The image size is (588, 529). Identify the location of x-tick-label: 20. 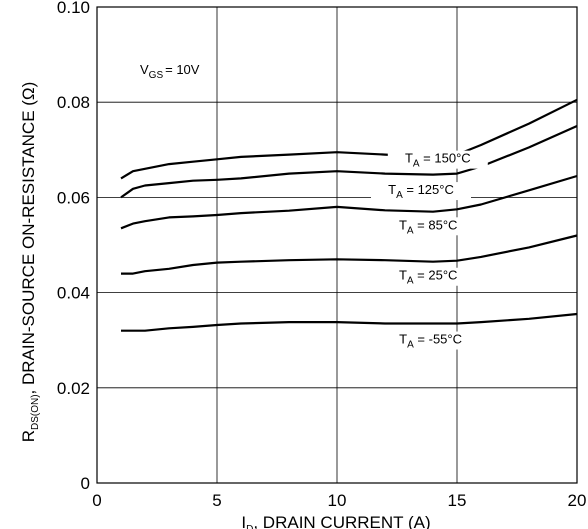
(577, 500).